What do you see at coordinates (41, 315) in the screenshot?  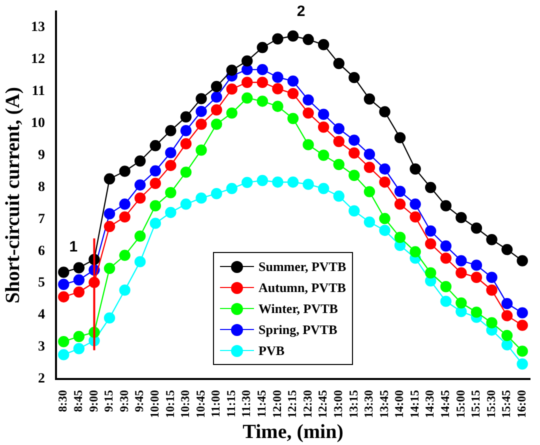 I see `y-tick-label: 4` at bounding box center [41, 315].